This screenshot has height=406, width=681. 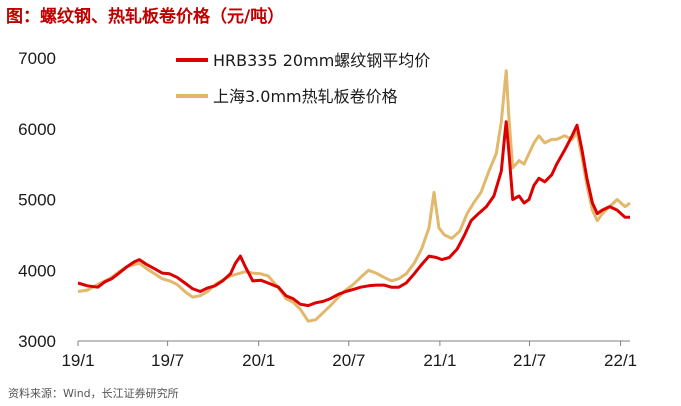 What do you see at coordinates (145, 17) in the screenshot?
I see `chart-title: 图：螺纹钢、热轧板卷价格（元/吨）` at bounding box center [145, 17].